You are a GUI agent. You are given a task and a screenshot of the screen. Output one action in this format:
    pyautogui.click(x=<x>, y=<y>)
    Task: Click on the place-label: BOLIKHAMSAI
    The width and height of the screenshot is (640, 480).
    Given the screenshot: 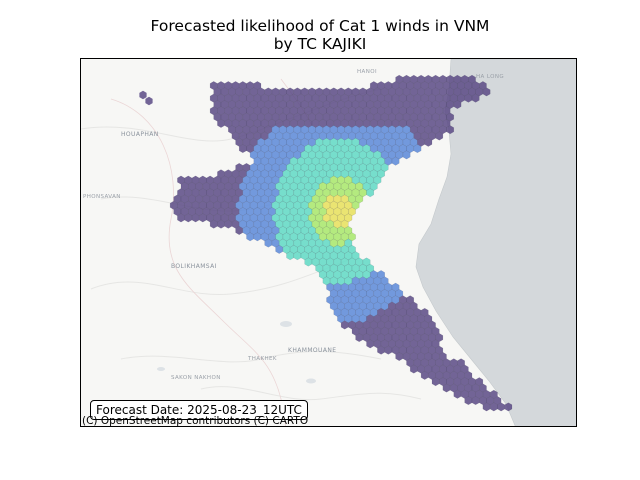 What is the action you would take?
    pyautogui.click(x=194, y=266)
    